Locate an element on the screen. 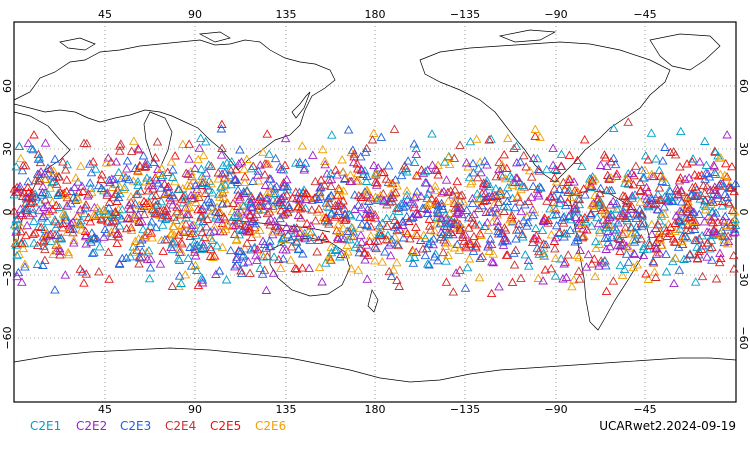 This screenshot has height=450, width=750. lon-label-bottom-90: 90 is located at coordinates (195, 409).